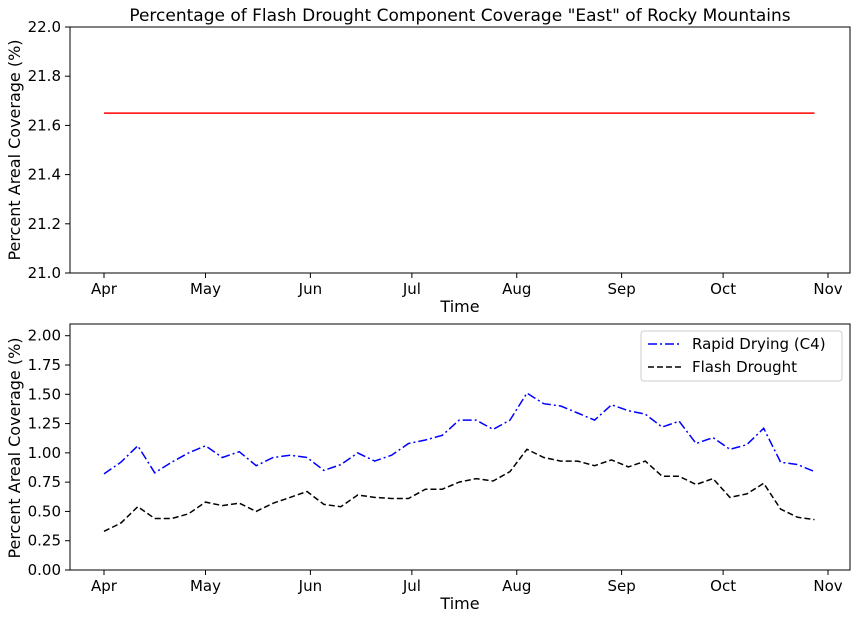 This screenshot has height=618, width=857. Describe the element at coordinates (44, 365) in the screenshot. I see `bottom-y-tick-label: 1.75` at that location.